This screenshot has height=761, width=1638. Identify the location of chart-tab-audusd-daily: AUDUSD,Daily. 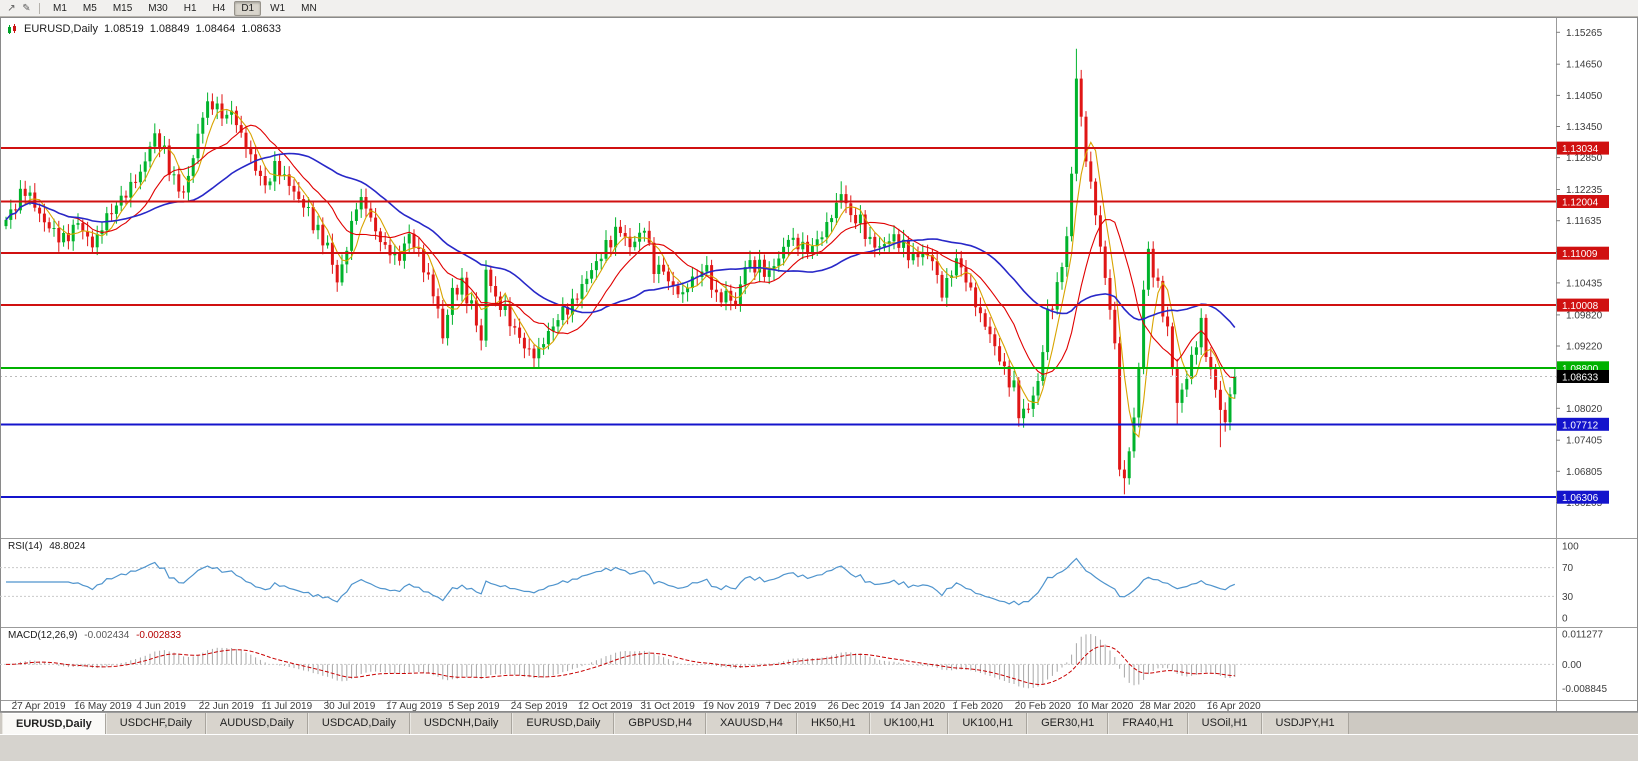
(256, 723).